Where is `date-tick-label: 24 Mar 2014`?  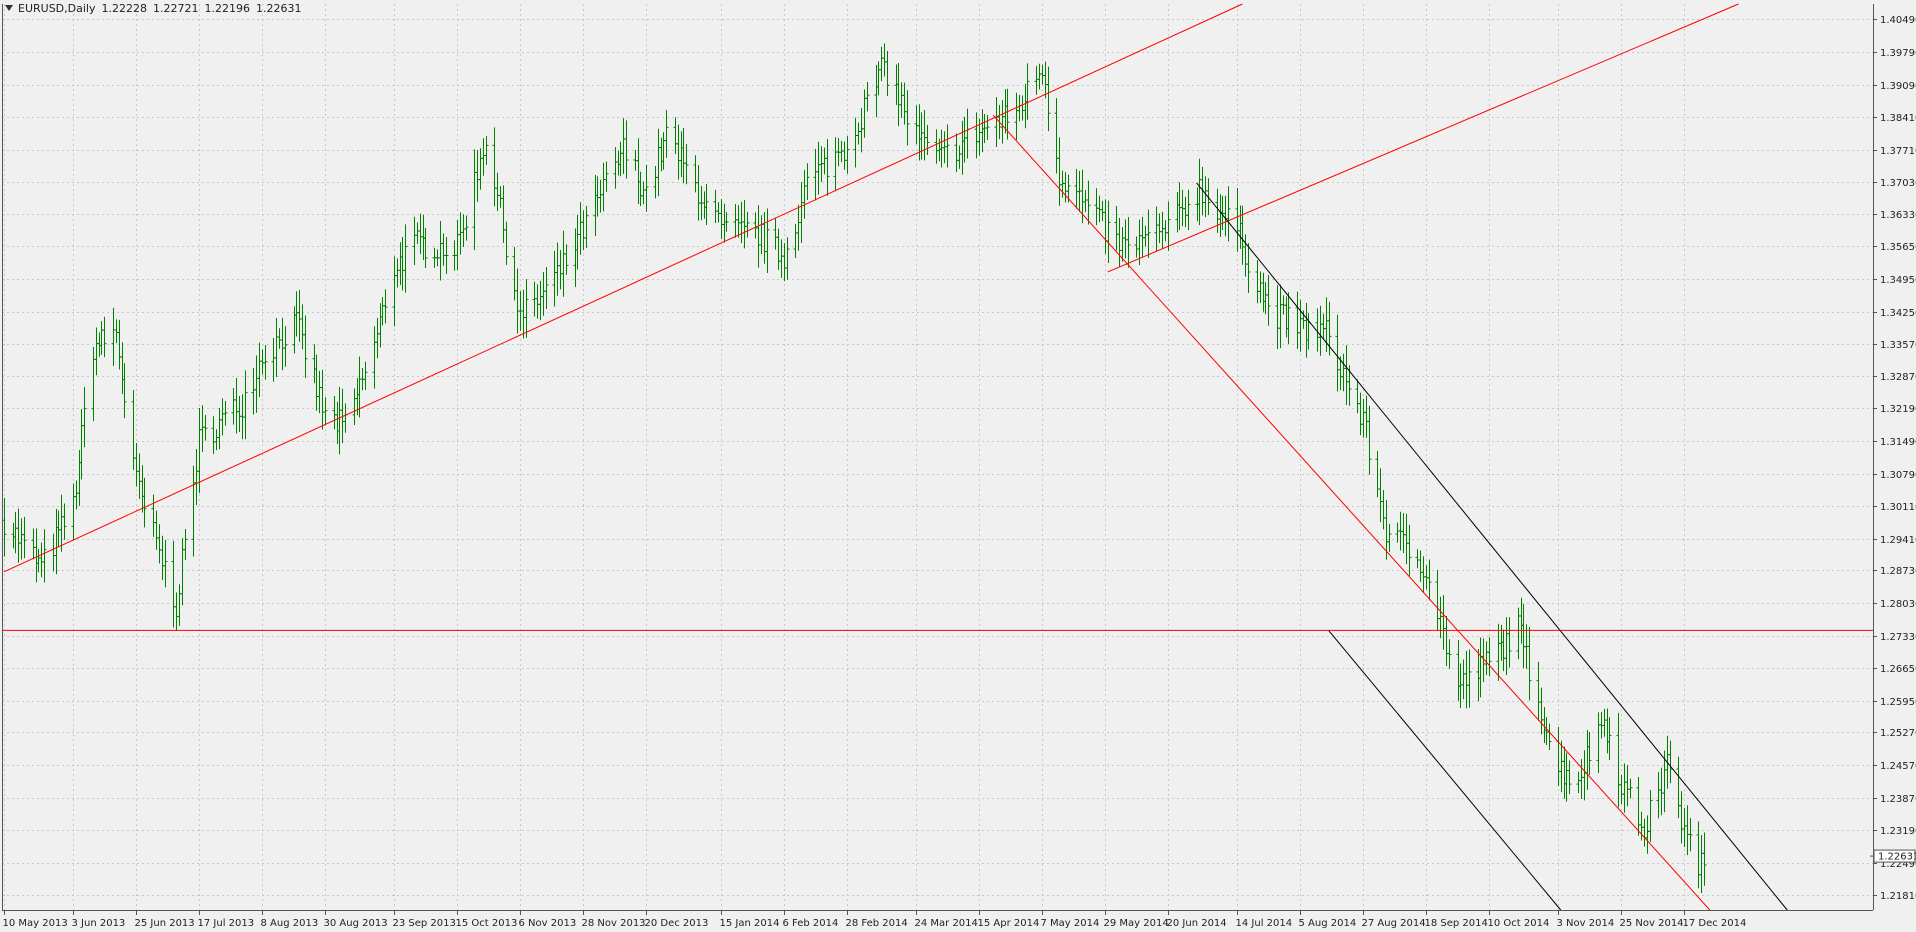 date-tick-label: 24 Mar 2014 is located at coordinates (946, 923).